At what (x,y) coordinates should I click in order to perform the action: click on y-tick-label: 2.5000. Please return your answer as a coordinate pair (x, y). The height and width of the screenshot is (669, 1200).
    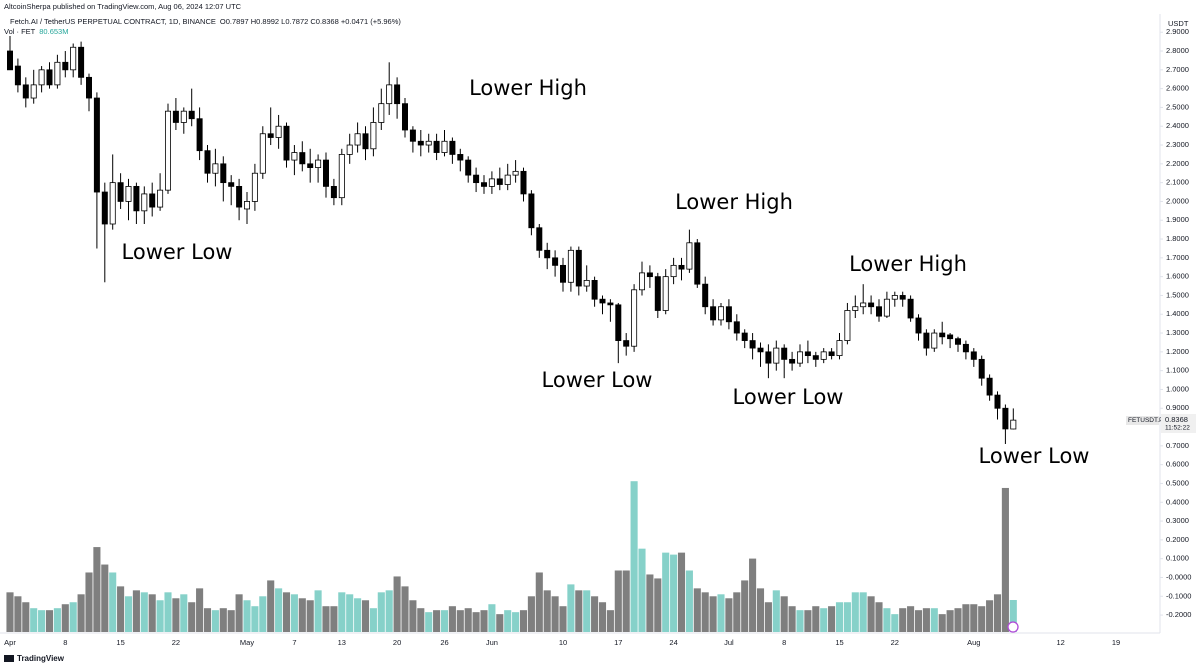
    Looking at the image, I should click on (1177, 106).